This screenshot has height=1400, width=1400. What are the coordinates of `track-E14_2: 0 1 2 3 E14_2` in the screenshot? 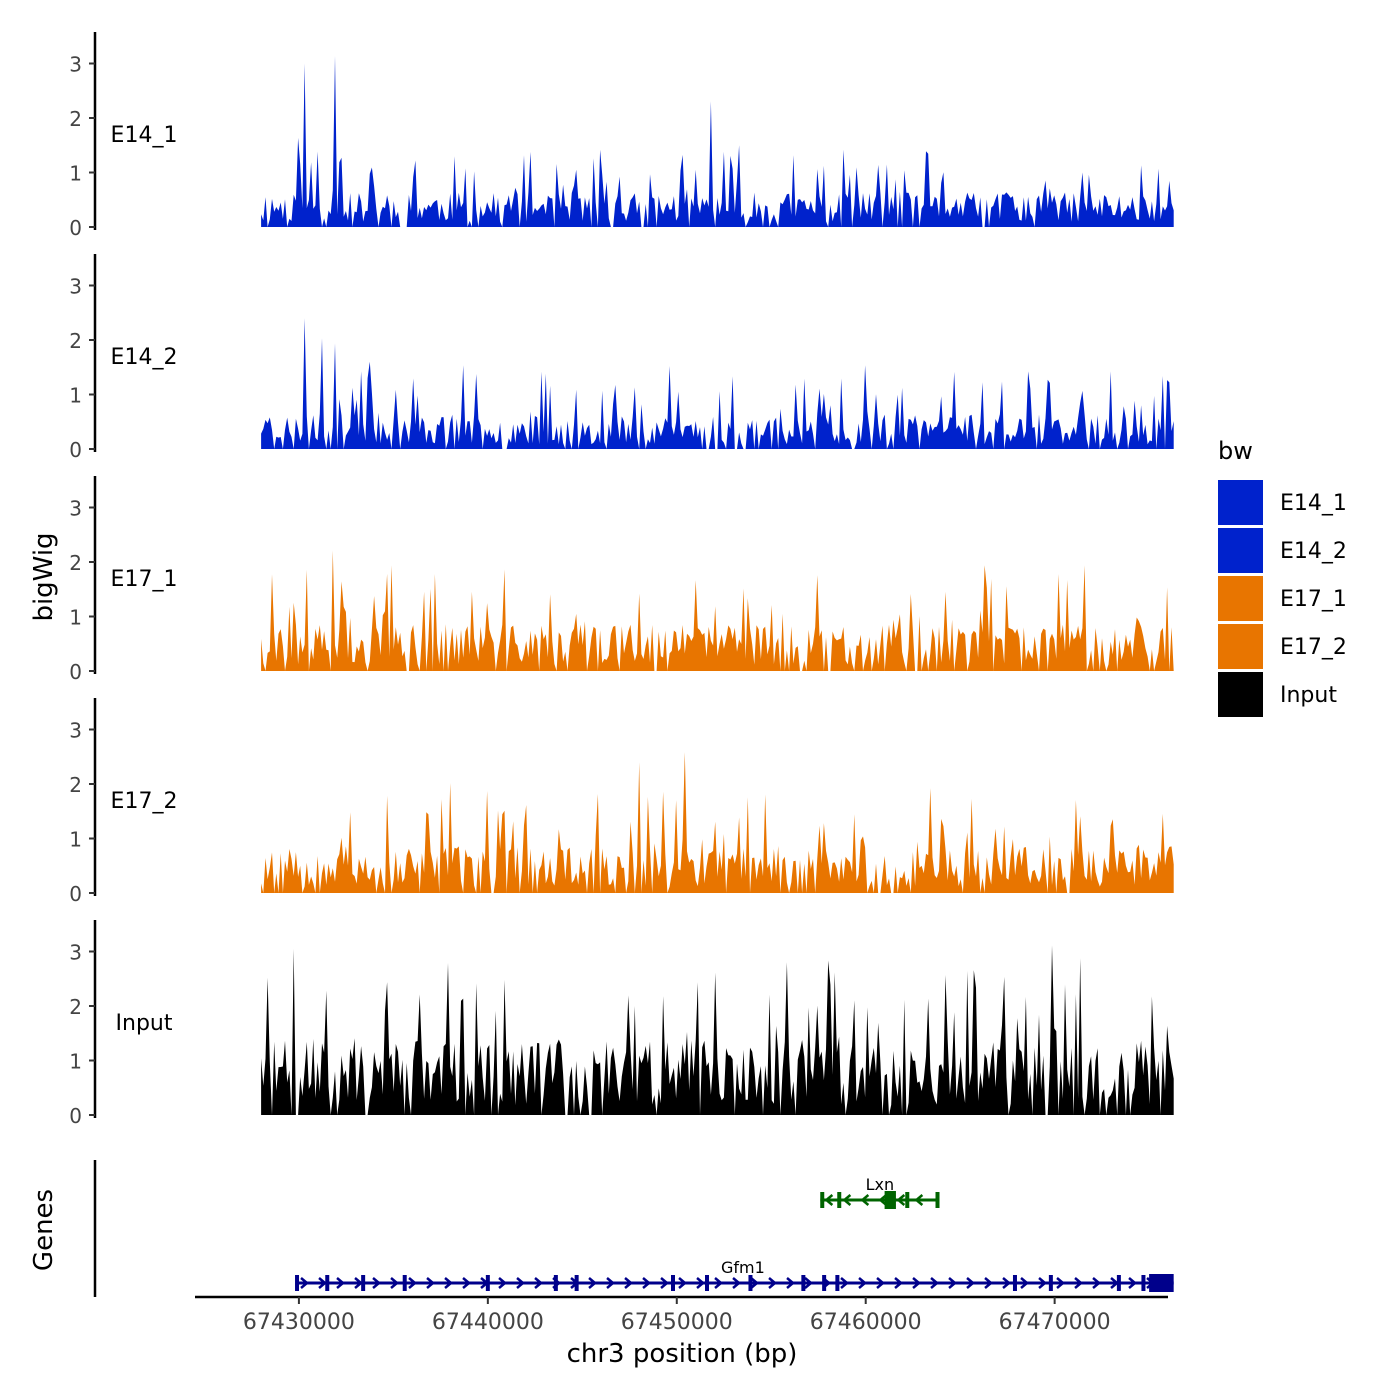 It's located at (621, 358).